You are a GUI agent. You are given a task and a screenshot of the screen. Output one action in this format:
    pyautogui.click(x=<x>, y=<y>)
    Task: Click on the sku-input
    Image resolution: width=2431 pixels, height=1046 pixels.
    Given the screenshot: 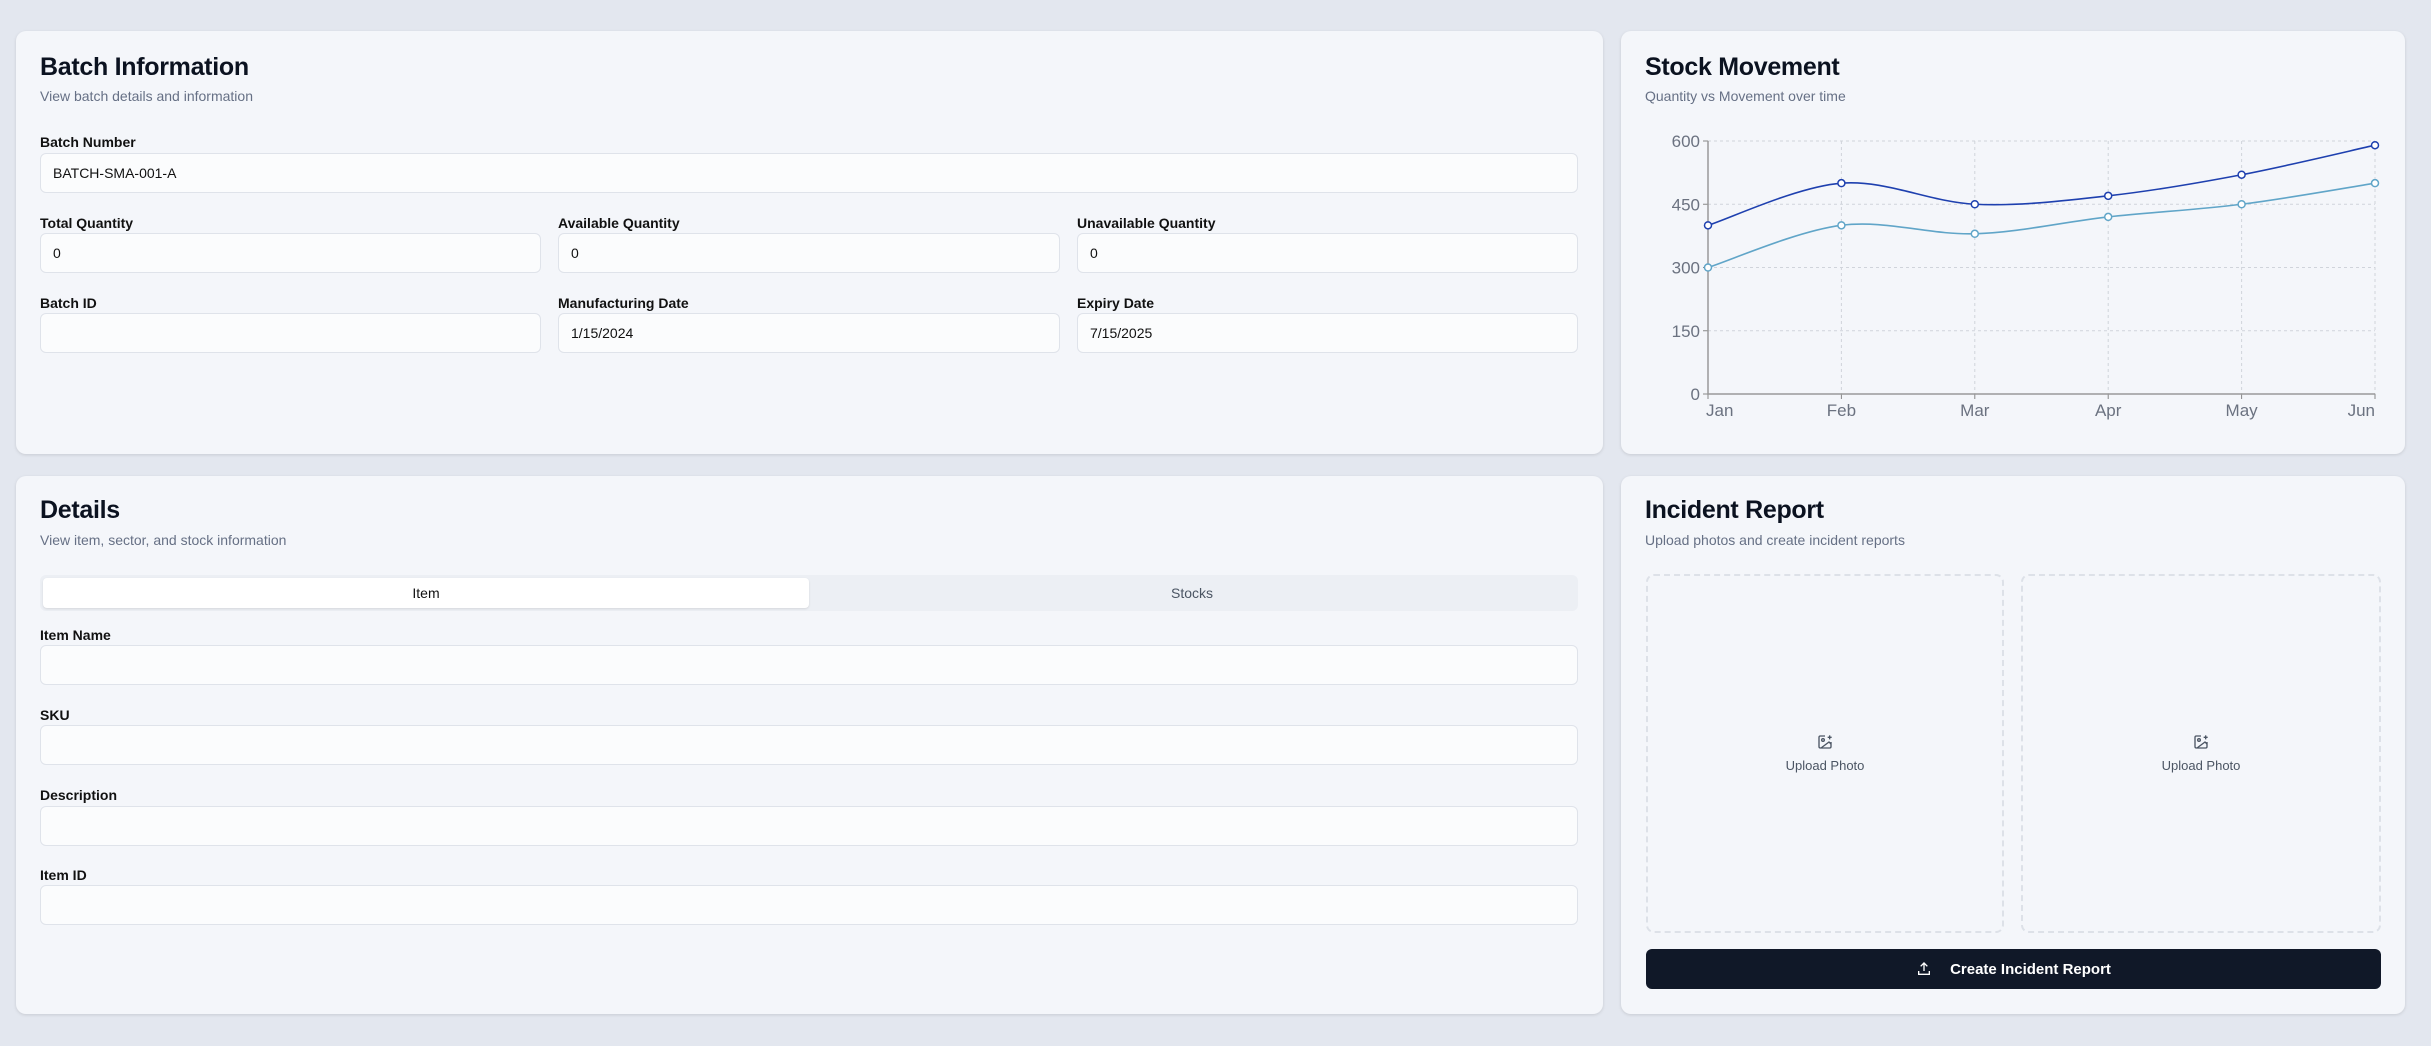 What is the action you would take?
    pyautogui.click(x=809, y=745)
    